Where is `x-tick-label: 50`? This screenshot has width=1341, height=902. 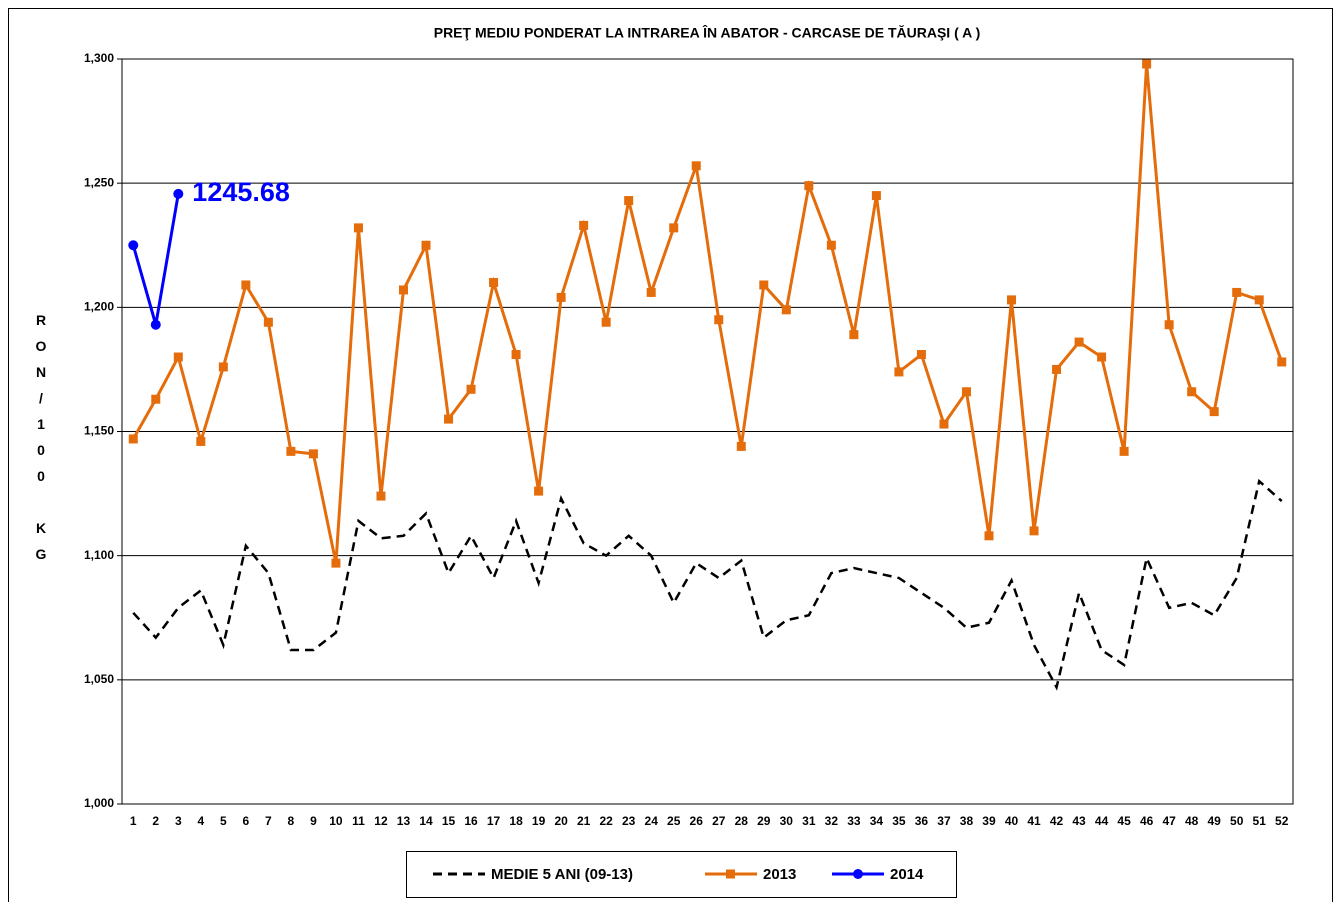
x-tick-label: 50 is located at coordinates (1237, 821).